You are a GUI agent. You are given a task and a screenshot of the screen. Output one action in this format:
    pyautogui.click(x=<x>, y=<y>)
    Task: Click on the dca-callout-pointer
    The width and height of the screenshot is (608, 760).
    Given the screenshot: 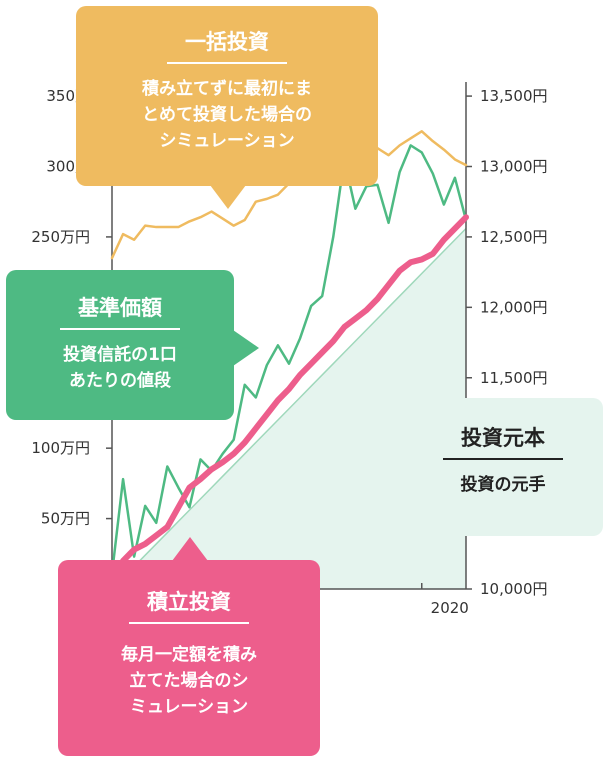 What is the action you would take?
    pyautogui.click(x=190, y=549)
    